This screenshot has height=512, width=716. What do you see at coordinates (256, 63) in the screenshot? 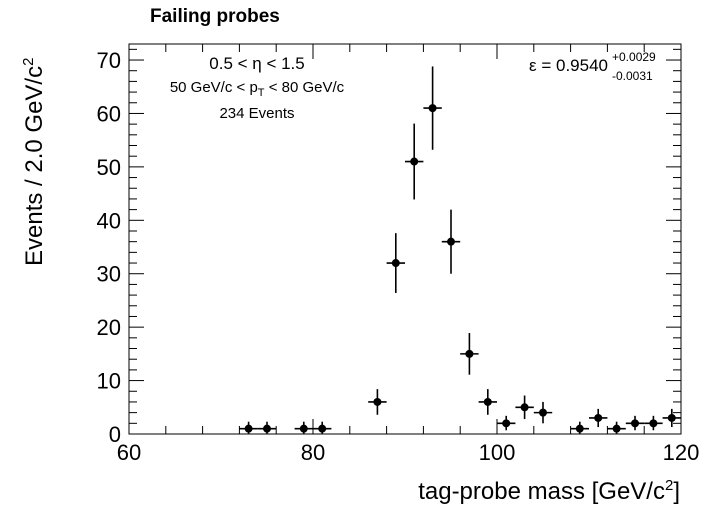
I see `eta-range-label: 0.5 < η < 1.5` at bounding box center [256, 63].